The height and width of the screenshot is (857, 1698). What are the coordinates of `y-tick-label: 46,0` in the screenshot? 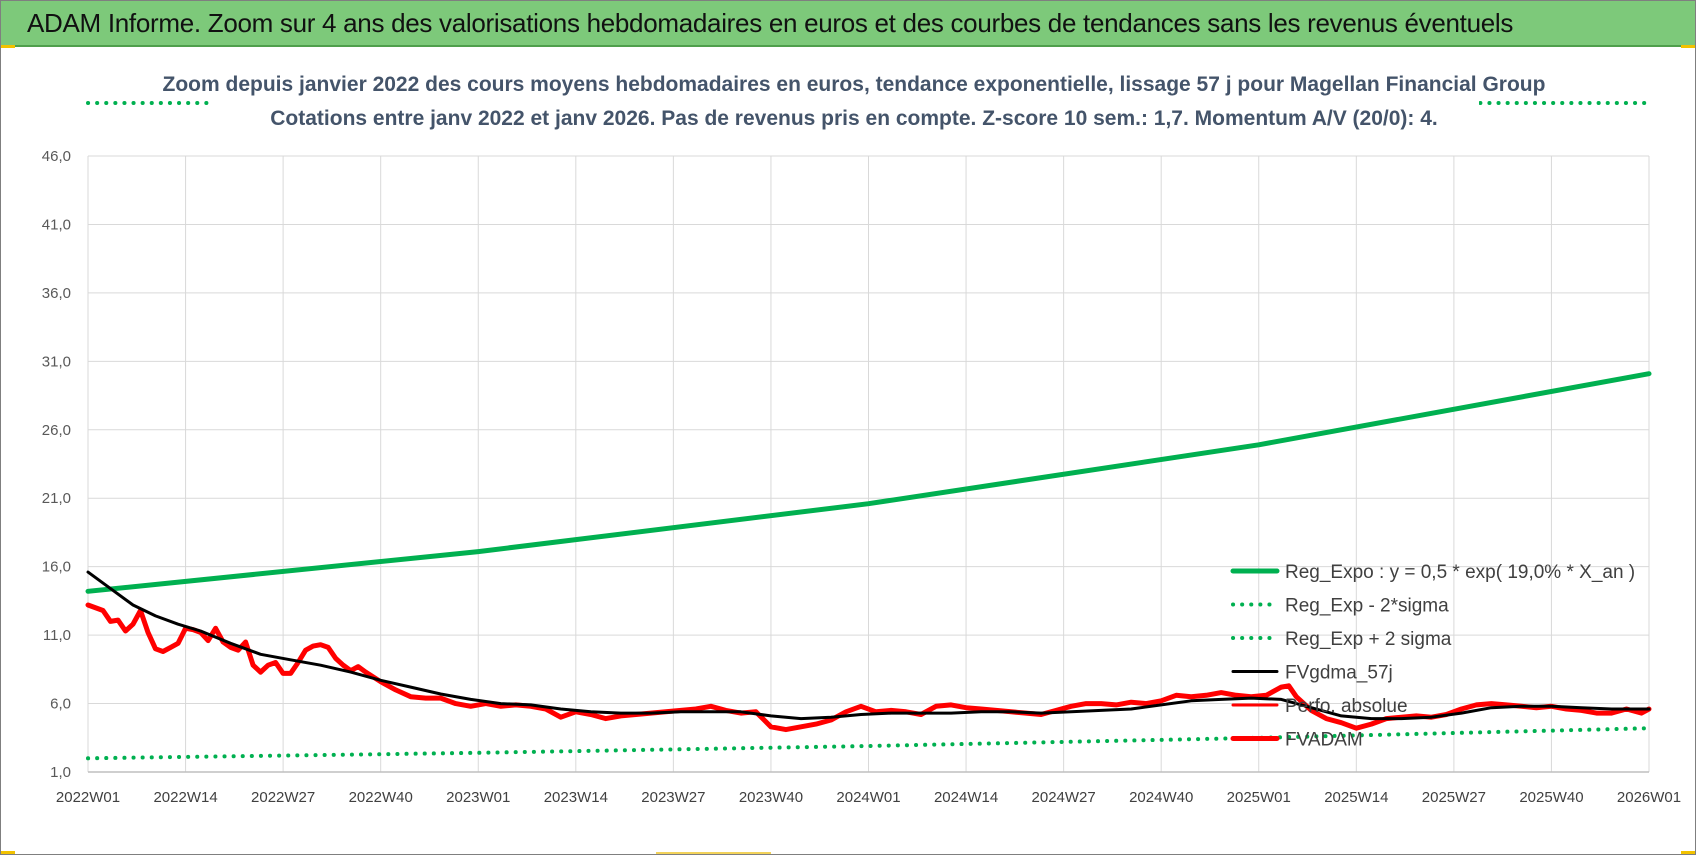 It's located at (56, 156).